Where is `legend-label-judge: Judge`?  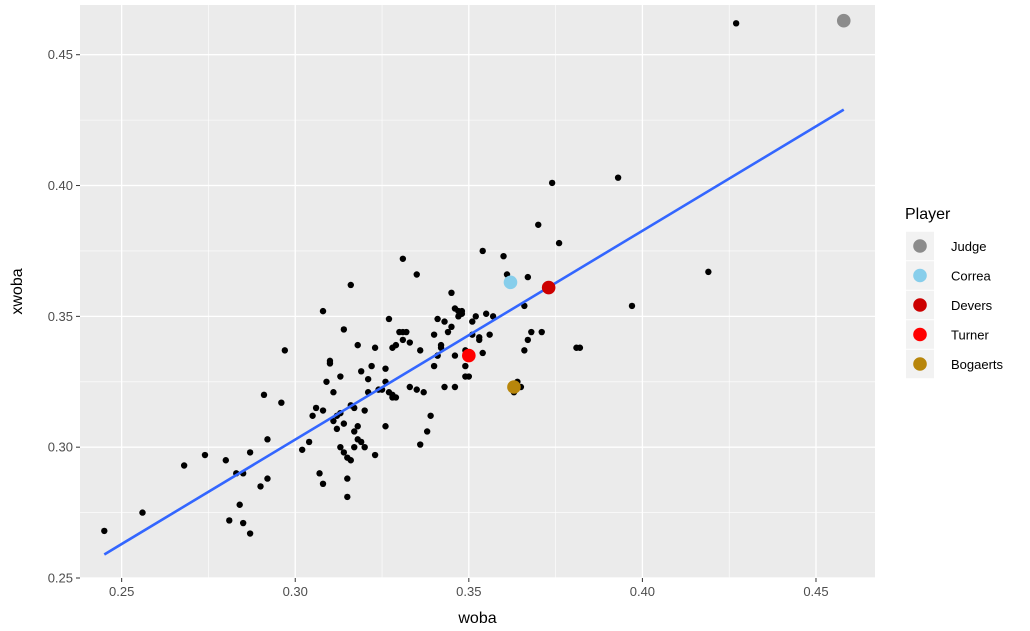 legend-label-judge: Judge is located at coordinates (968, 246).